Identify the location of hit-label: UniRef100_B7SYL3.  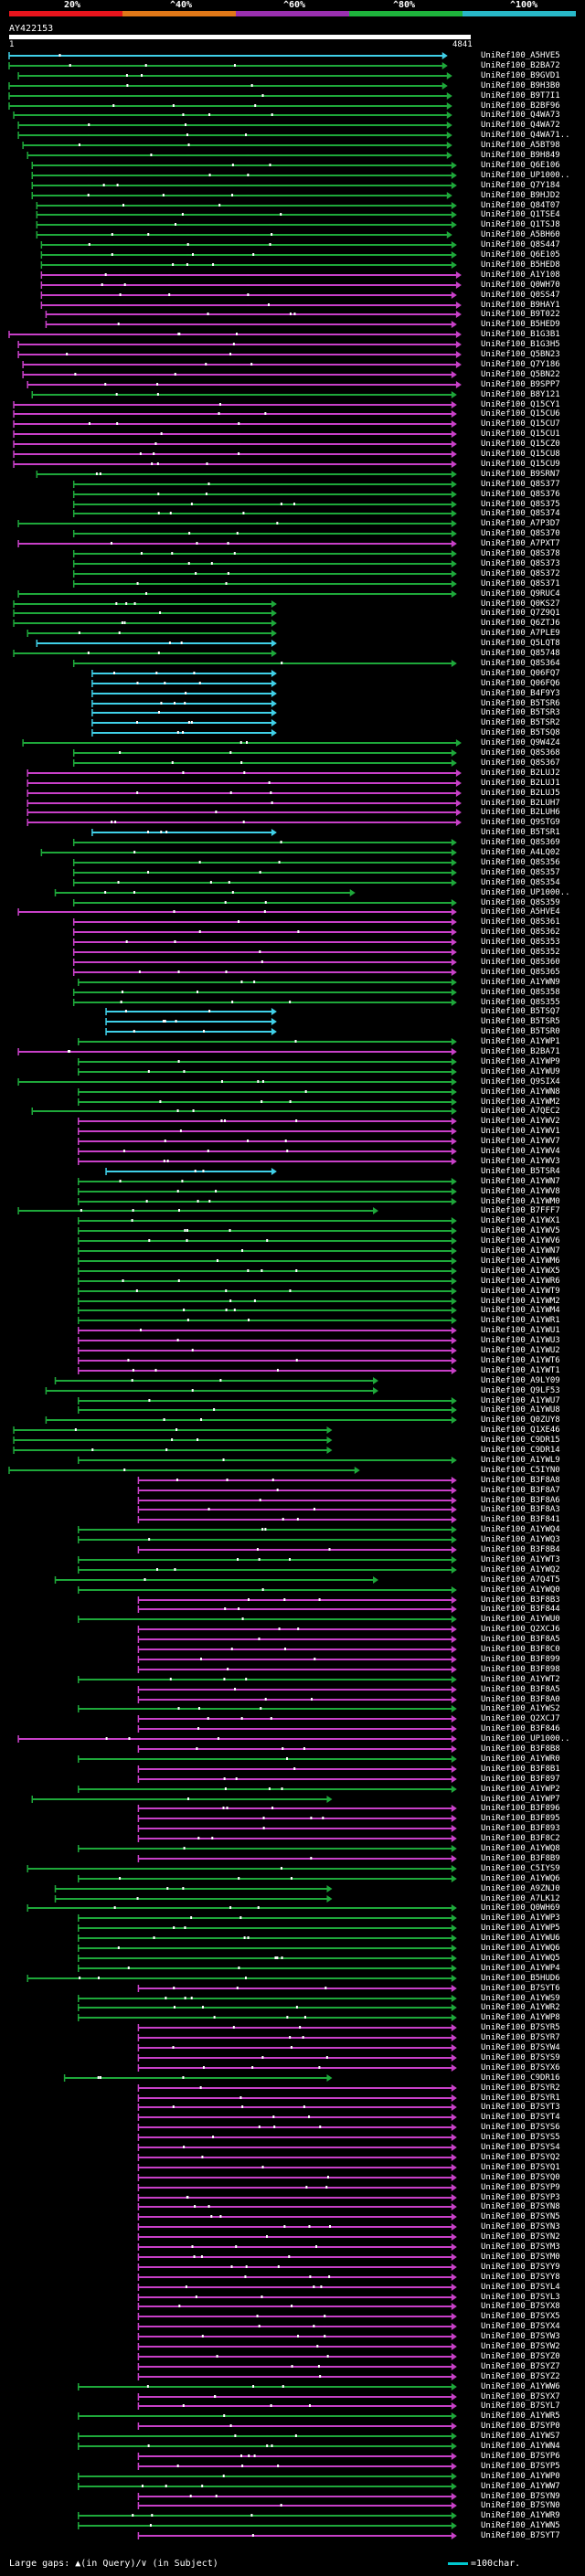
(520, 2297).